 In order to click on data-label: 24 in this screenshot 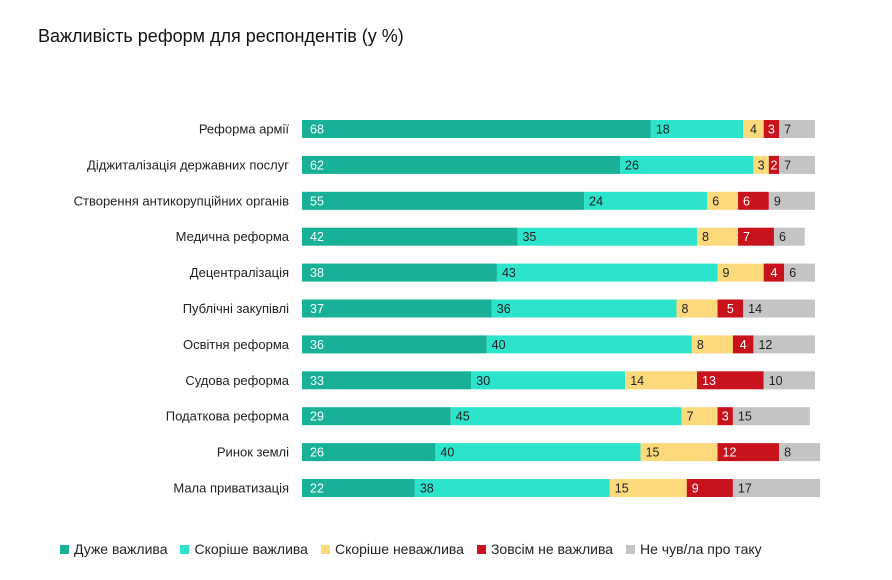, I will do `click(596, 201)`.